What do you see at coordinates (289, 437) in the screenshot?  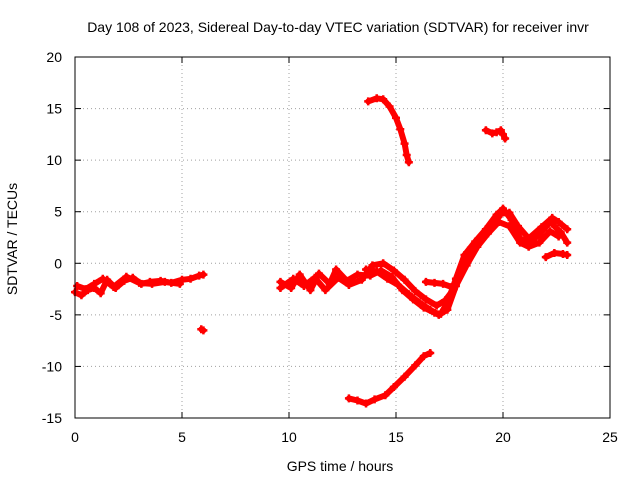 I see `x-tick-label: 10` at bounding box center [289, 437].